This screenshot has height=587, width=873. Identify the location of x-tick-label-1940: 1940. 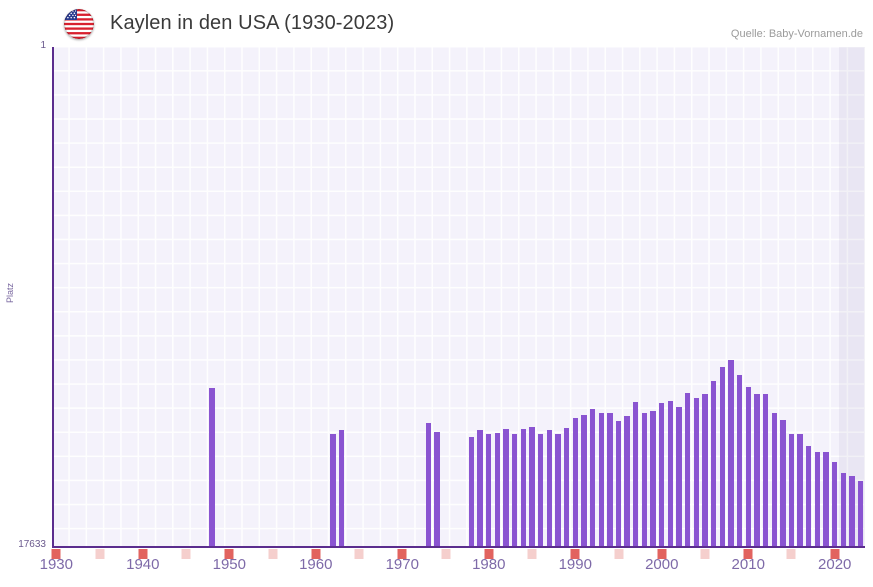
(143, 564).